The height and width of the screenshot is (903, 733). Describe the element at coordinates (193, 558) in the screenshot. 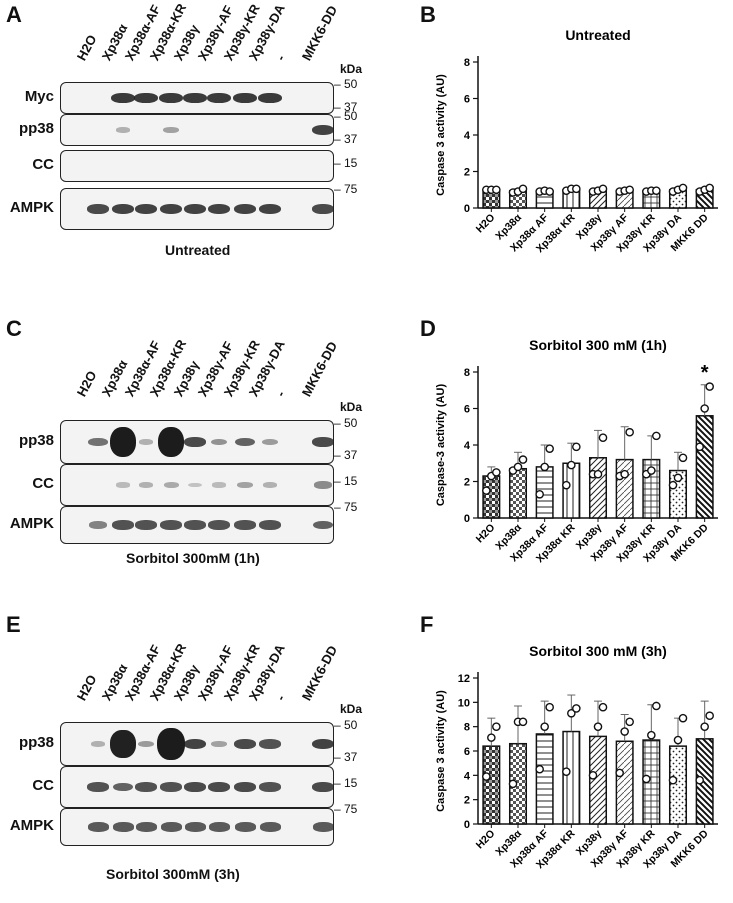

I see `blot-c-caption: Sorbitol 300mM (1h)` at that location.